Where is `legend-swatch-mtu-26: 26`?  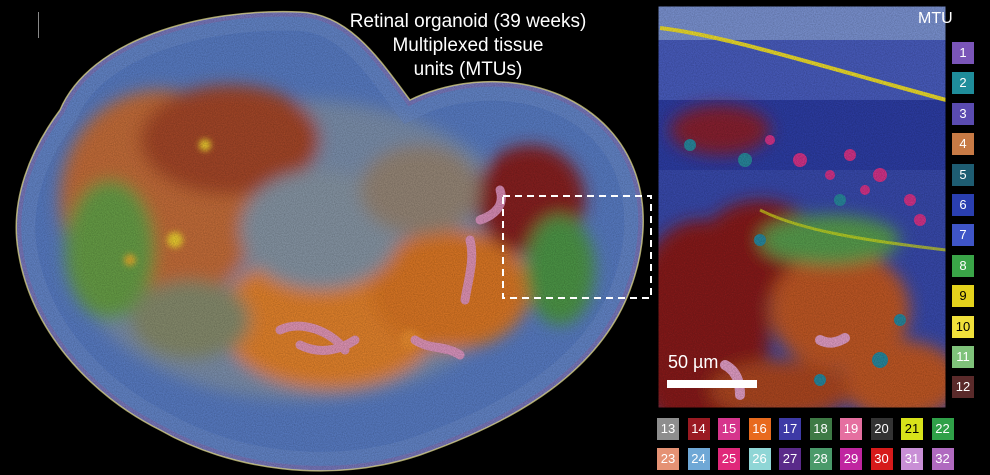
legend-swatch-mtu-26: 26 is located at coordinates (759, 459).